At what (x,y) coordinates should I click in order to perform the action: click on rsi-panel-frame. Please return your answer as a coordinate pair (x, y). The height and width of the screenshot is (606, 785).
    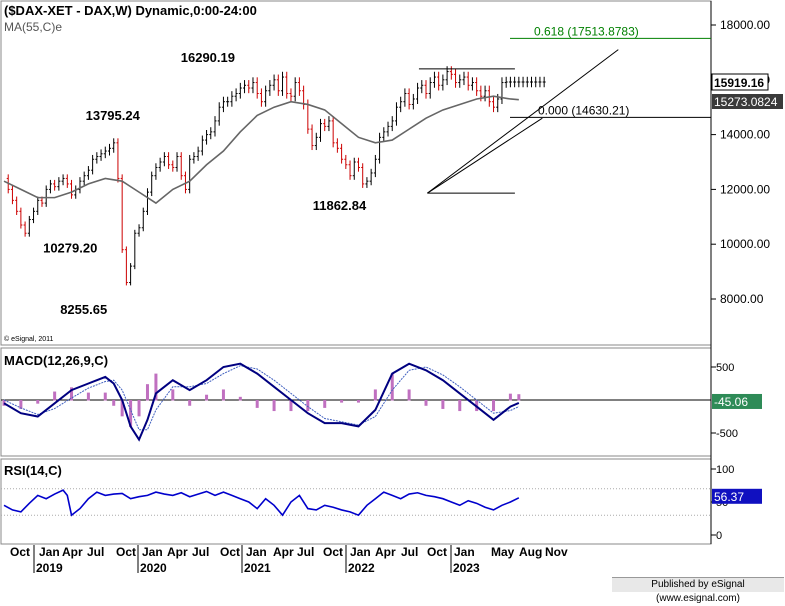
    Looking at the image, I should click on (356, 501).